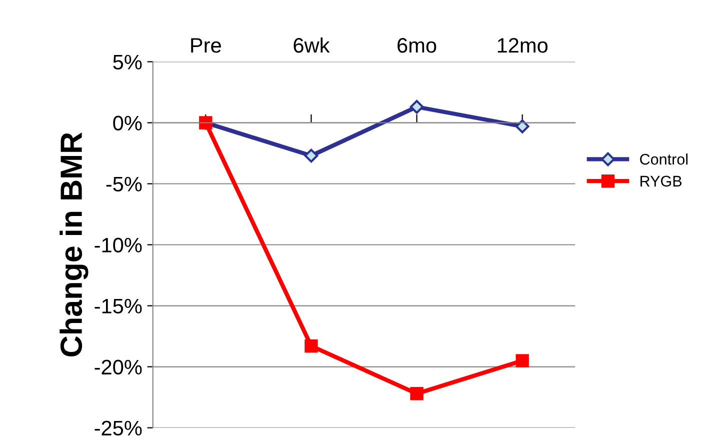  What do you see at coordinates (118, 428) in the screenshot?
I see `y-tick-label: -25%` at bounding box center [118, 428].